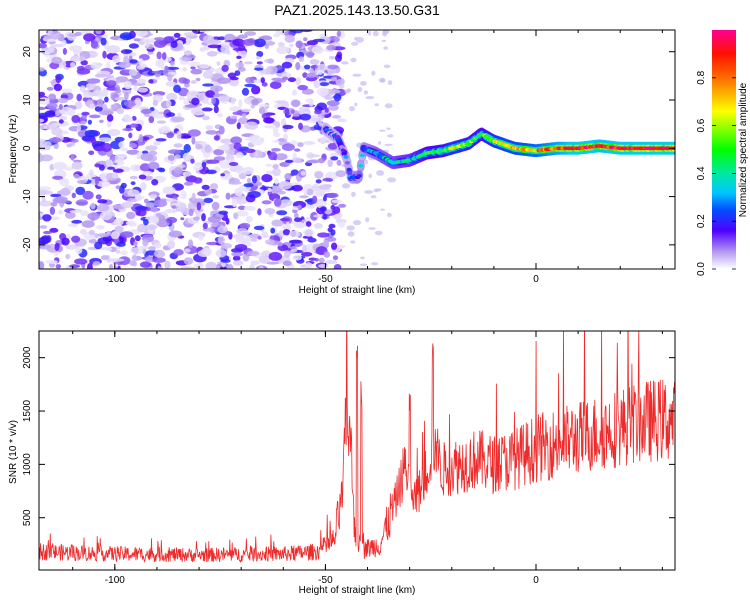  What do you see at coordinates (357, 290) in the screenshot?
I see `spectrogram-x-label: Height of straight line (km)` at bounding box center [357, 290].